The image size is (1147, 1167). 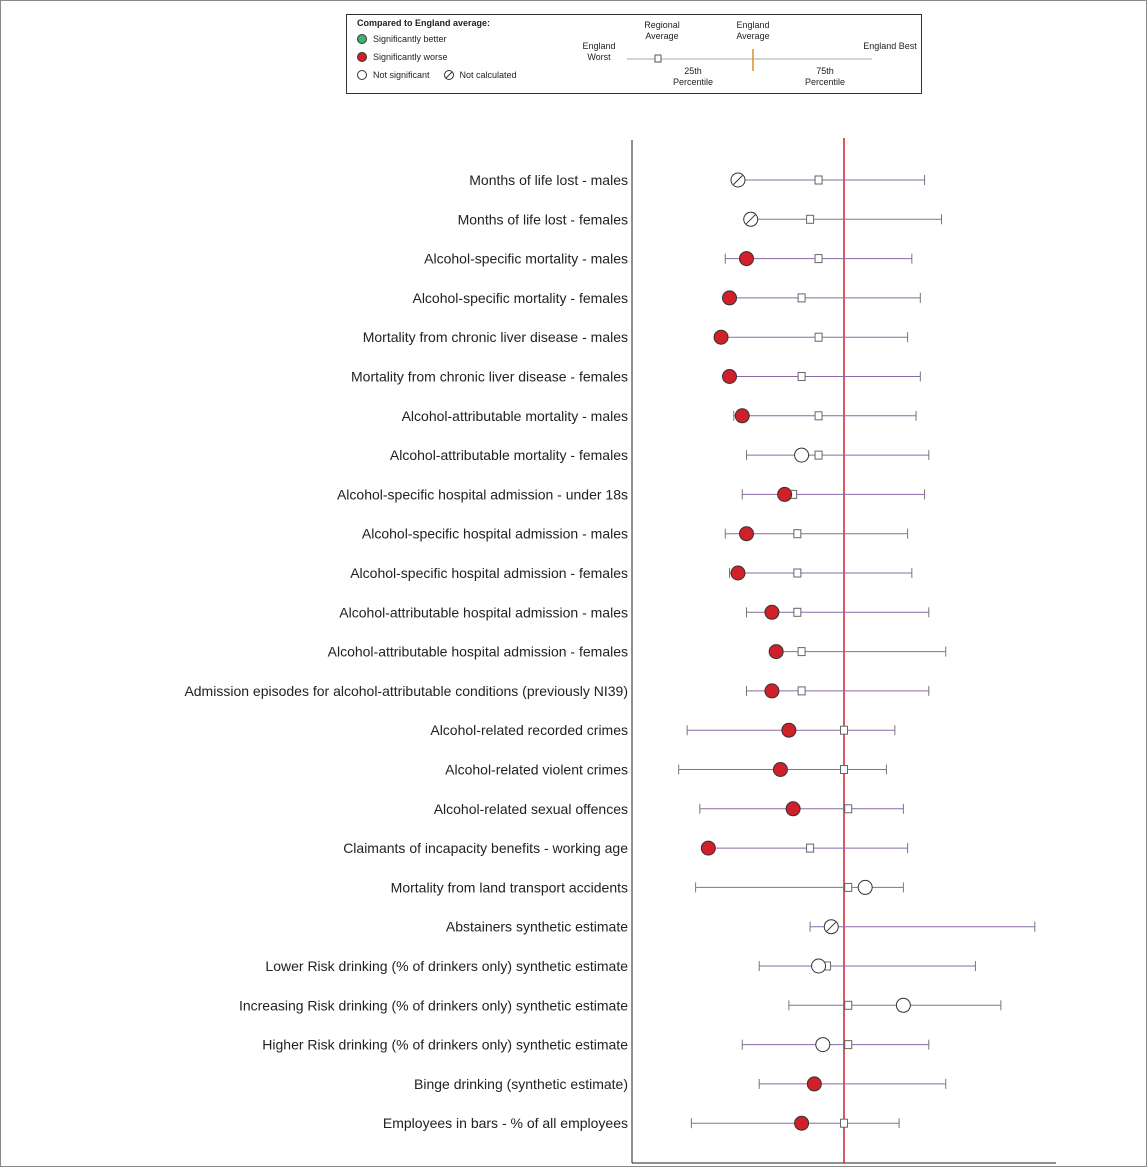 I want to click on legend-label-not-calculated: Not calculated, so click(x=488, y=75).